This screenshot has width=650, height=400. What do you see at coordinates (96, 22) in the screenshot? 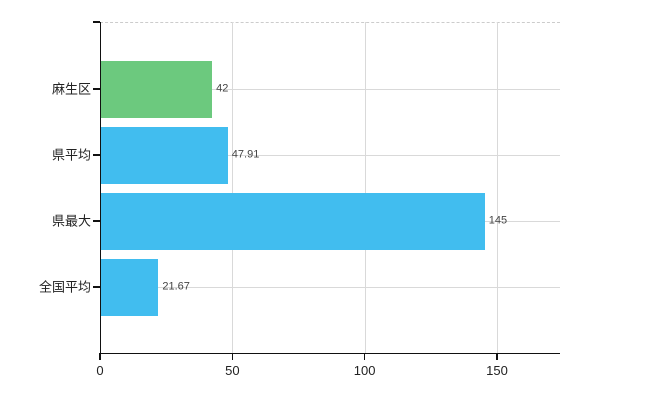
I see `y-axis-top-tick` at bounding box center [96, 22].